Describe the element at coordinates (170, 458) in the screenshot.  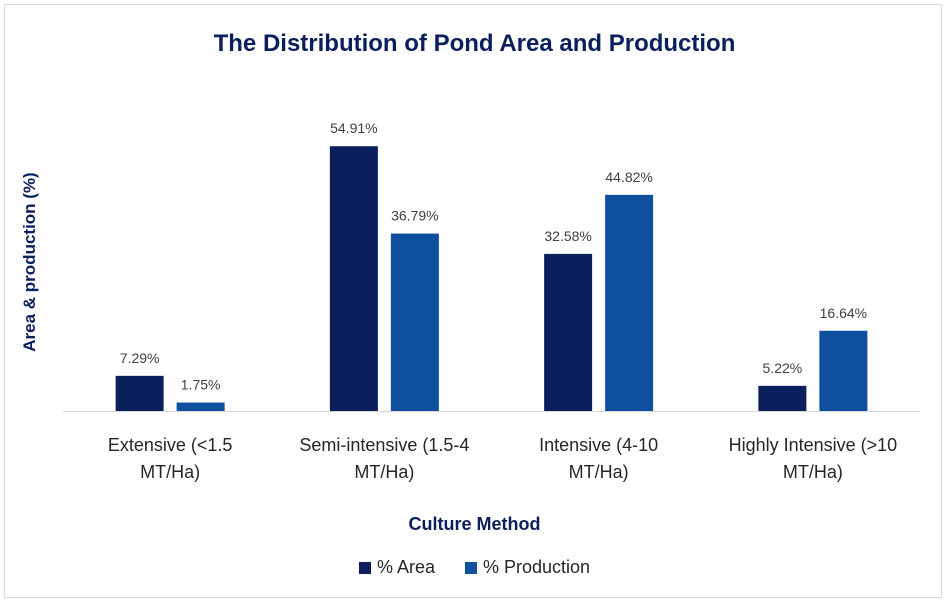
I see `x-tick-label-0: Extensive (<1.5 MT/Ha)` at that location.